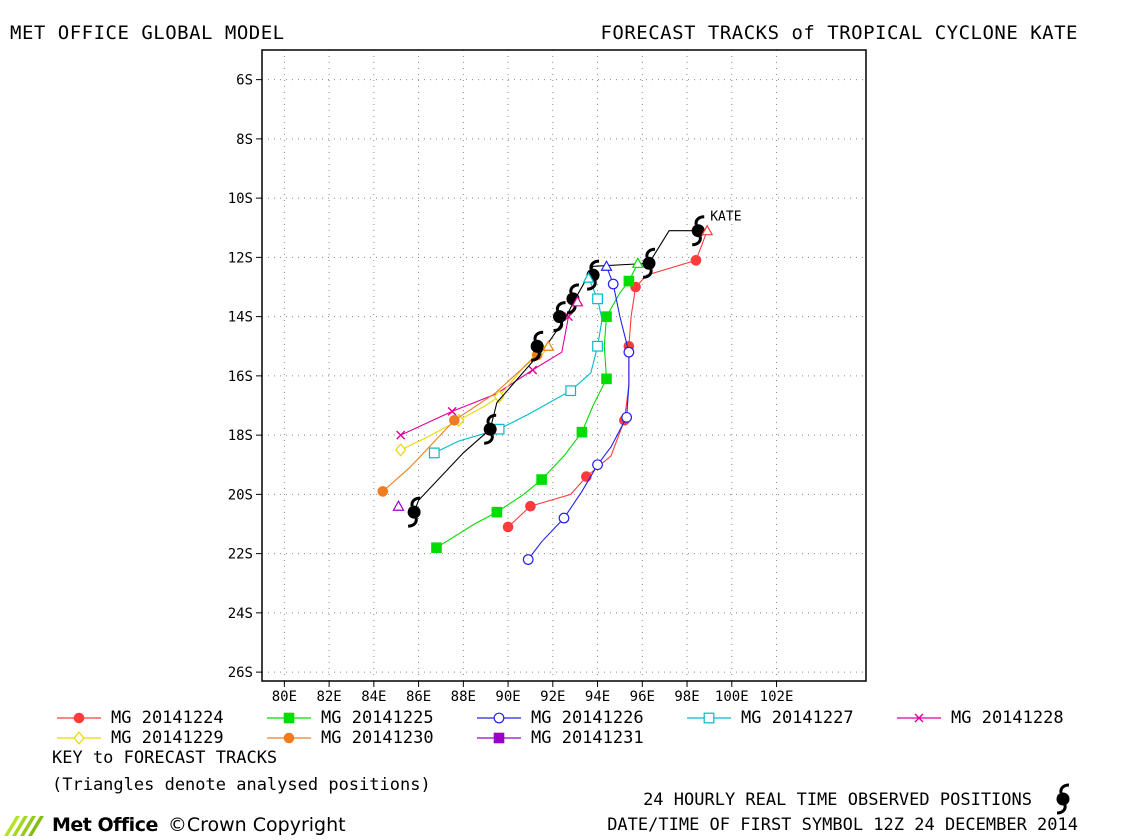  What do you see at coordinates (240, 495) in the screenshot?
I see `y-tick-label-7: 20S` at bounding box center [240, 495].